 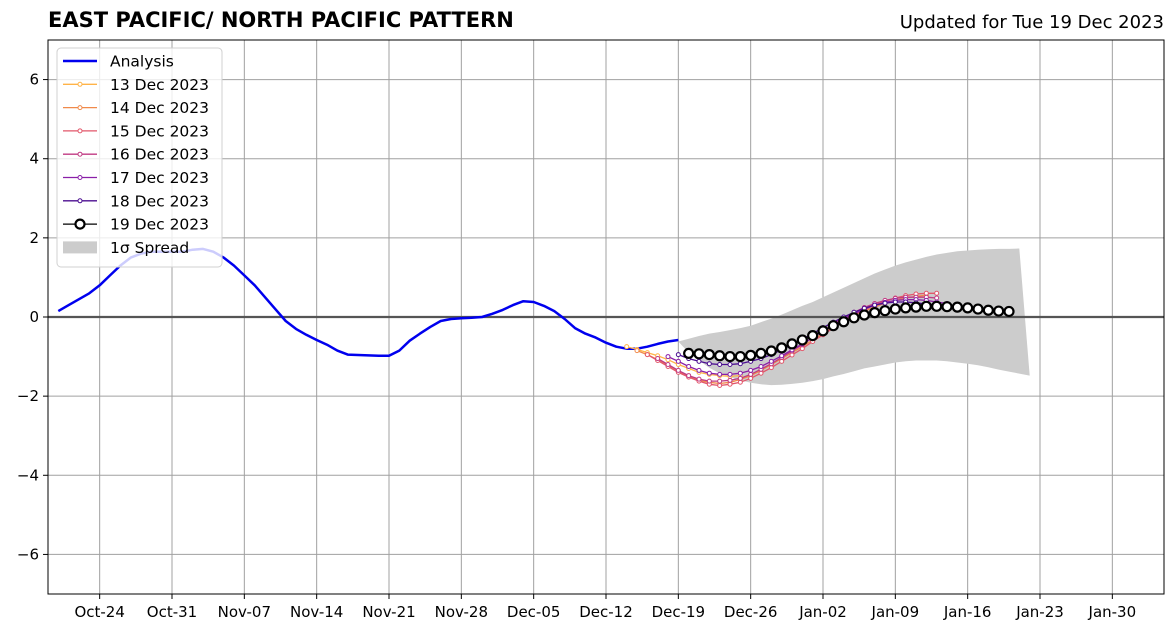 What do you see at coordinates (822, 612) in the screenshot?
I see `x-tick-label: Jan-02` at bounding box center [822, 612].